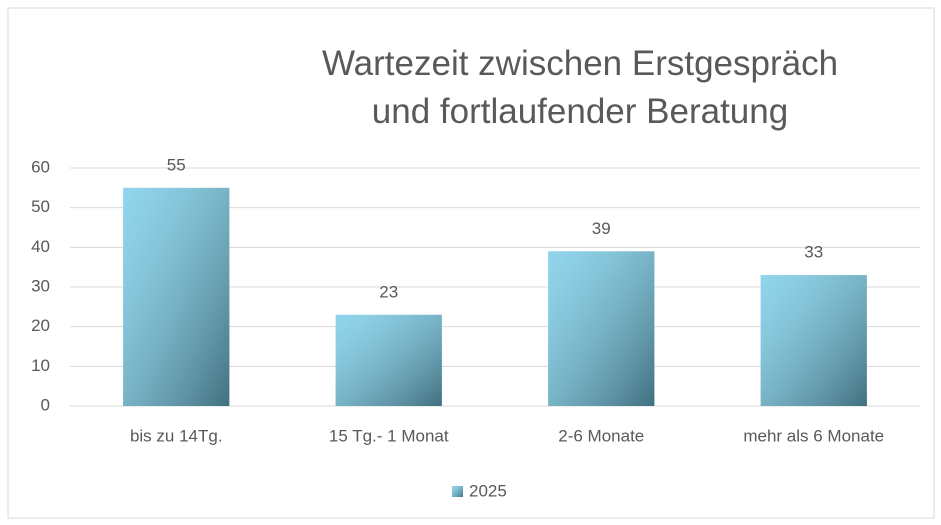 The width and height of the screenshot is (941, 525). What do you see at coordinates (40, 285) in the screenshot?
I see `y-tick-label: 30` at bounding box center [40, 285].